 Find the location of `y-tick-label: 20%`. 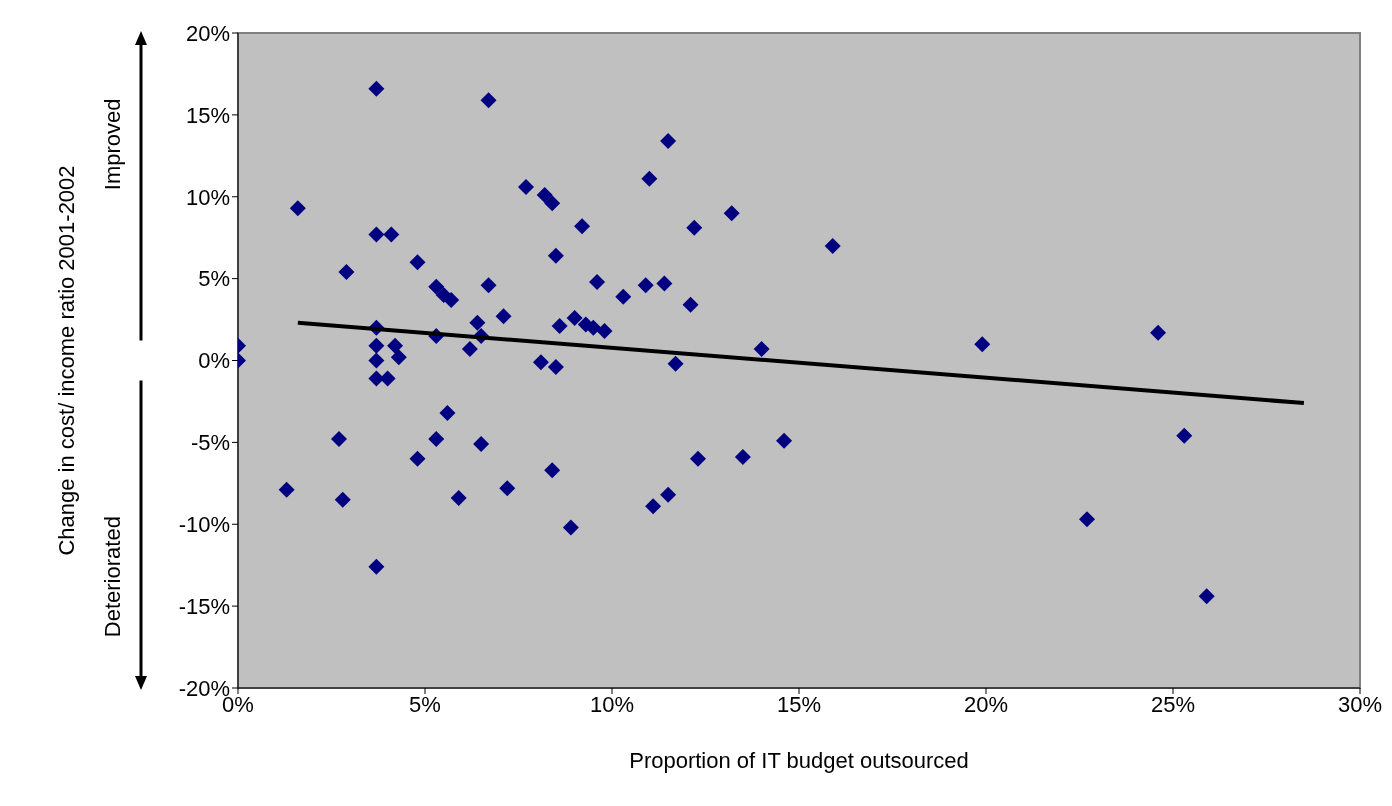

y-tick-label: 20% is located at coordinates (207, 33).